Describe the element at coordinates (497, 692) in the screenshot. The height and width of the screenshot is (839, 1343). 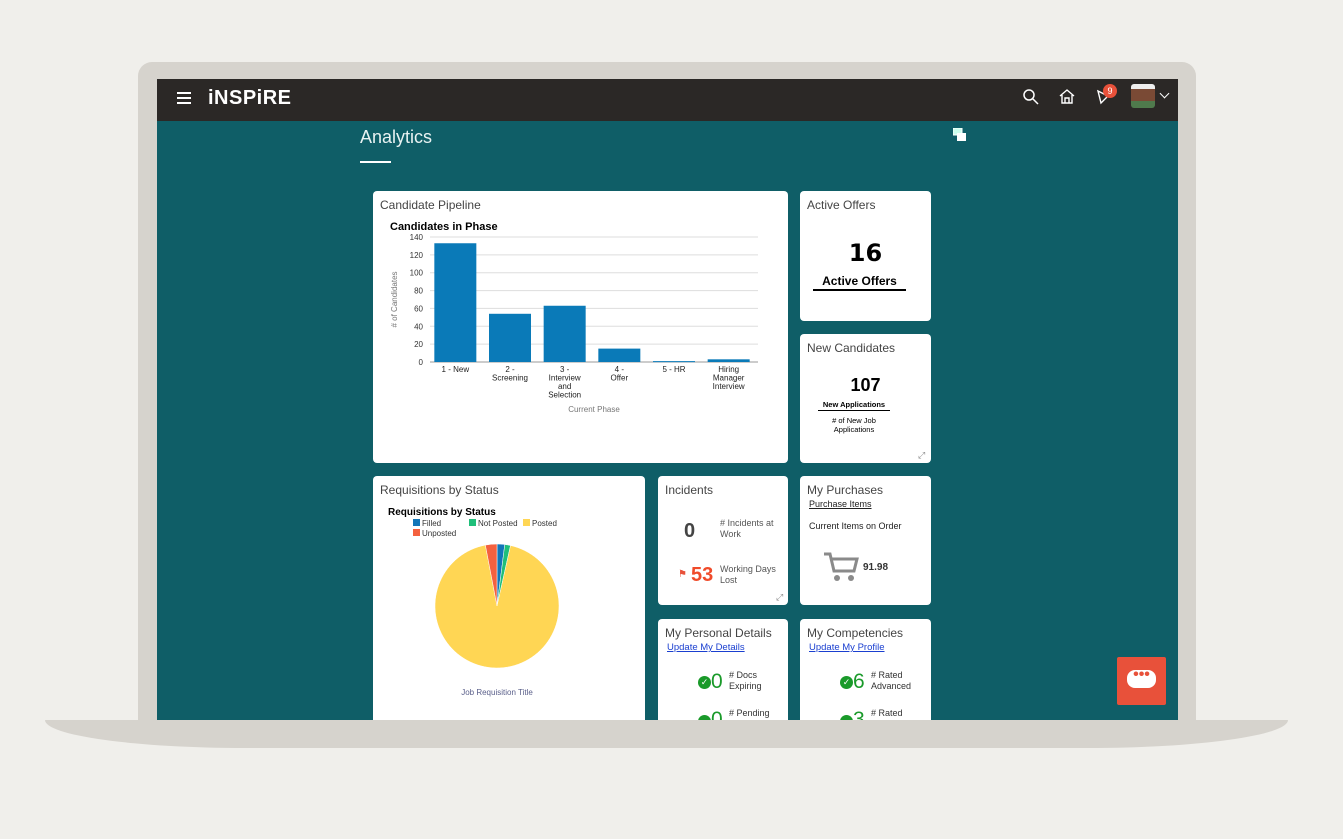
I see `x-axis-label: Job Requisition Title` at that location.